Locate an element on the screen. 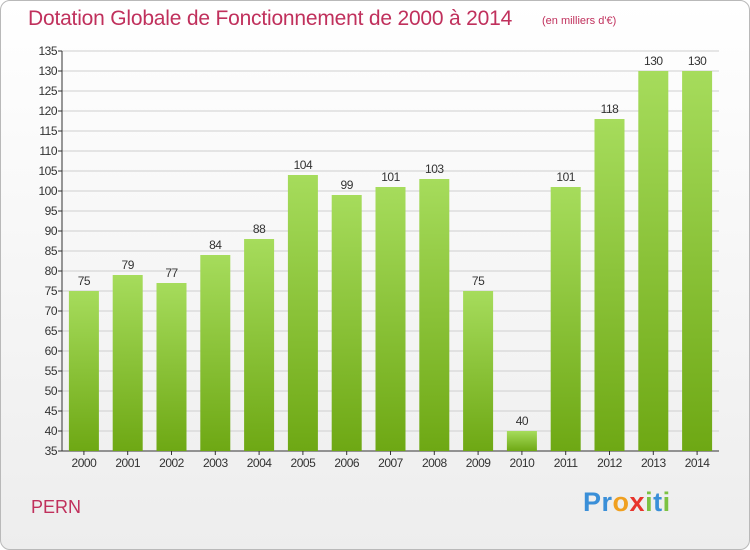  y-tick-label: 80 is located at coordinates (51, 271).